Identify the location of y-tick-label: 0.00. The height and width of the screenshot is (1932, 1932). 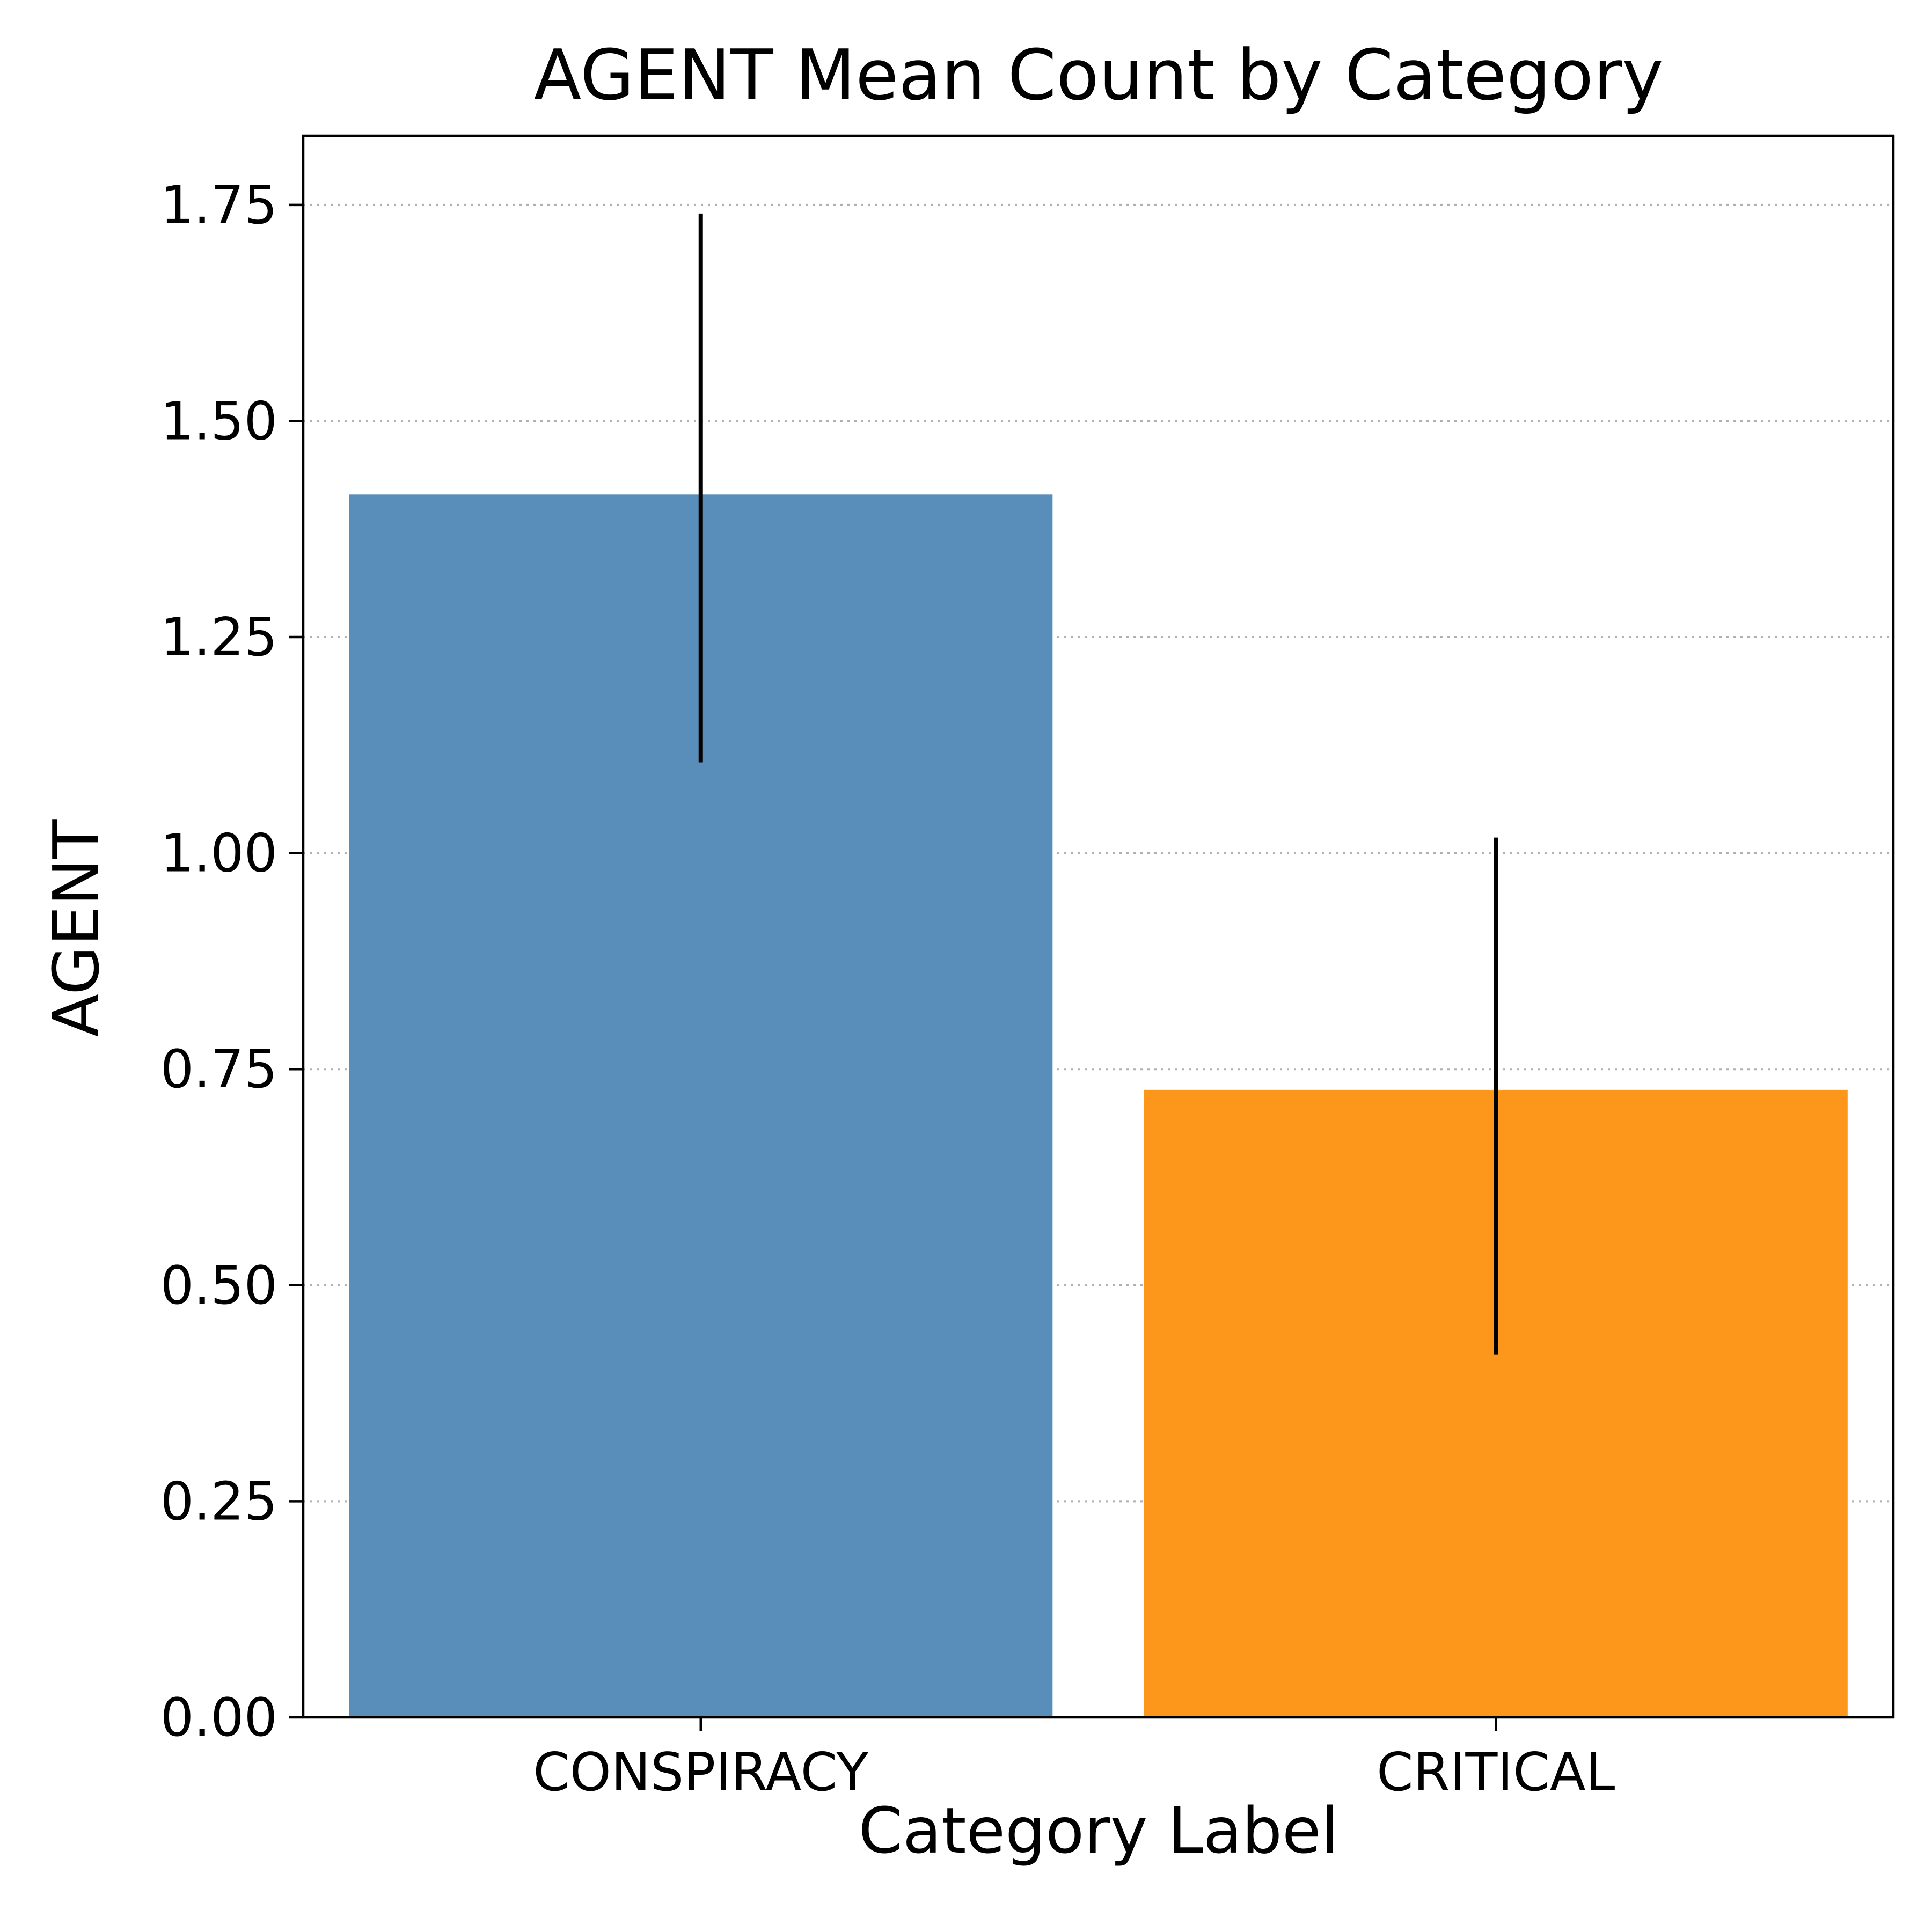
(218, 1717).